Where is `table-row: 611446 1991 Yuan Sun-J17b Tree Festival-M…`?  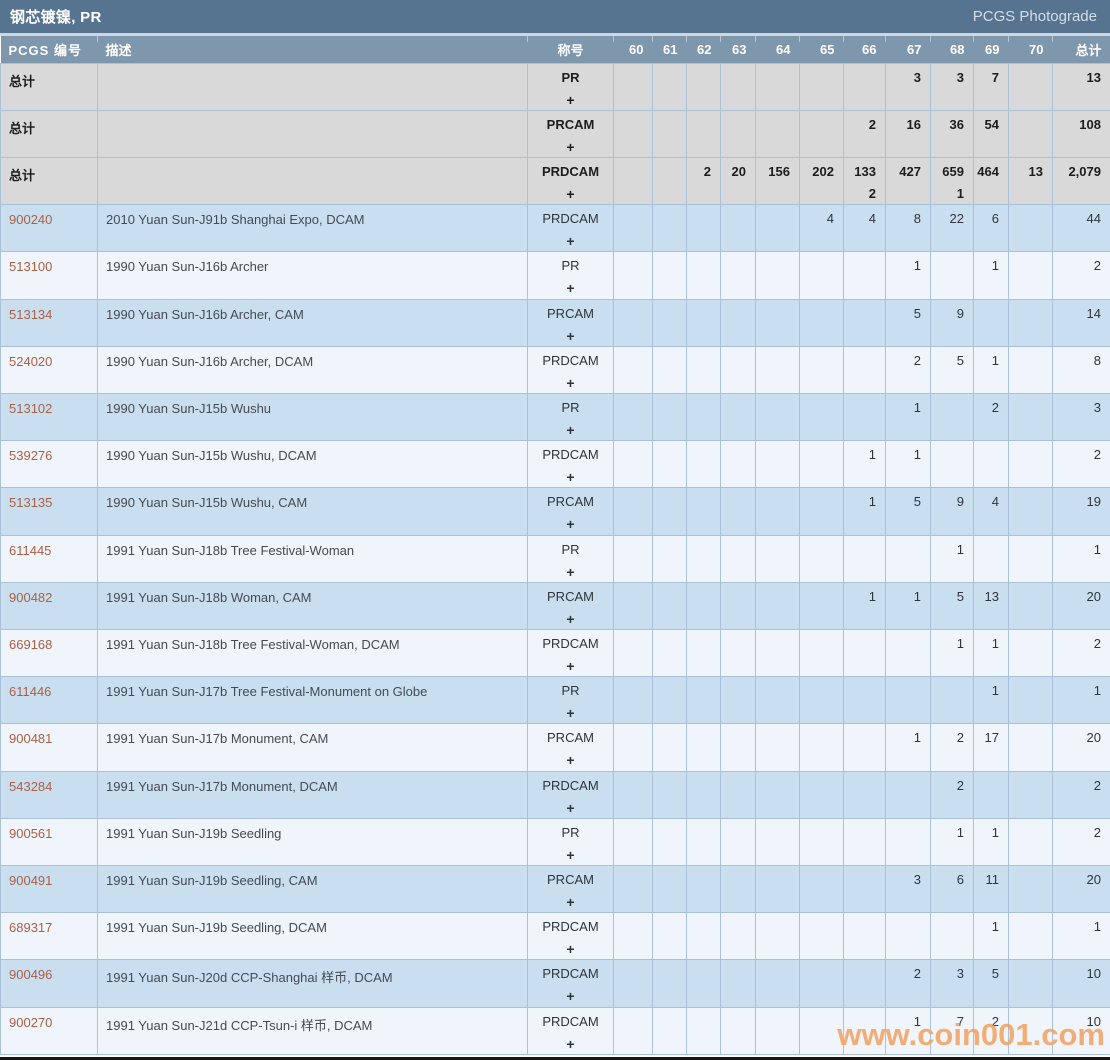
table-row: 611446 1991 Yuan Sun-J17b Tree Festival-M… is located at coordinates (555, 700).